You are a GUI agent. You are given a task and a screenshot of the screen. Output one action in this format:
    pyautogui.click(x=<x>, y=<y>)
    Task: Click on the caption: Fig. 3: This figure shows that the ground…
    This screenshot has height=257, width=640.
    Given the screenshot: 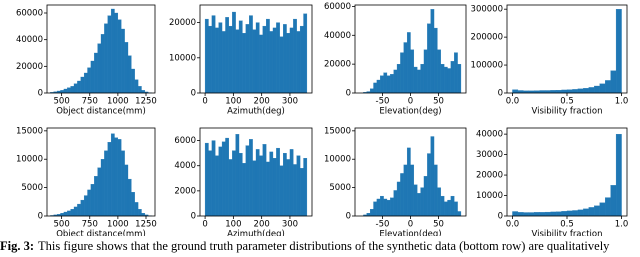 What is the action you would take?
    pyautogui.click(x=320, y=246)
    